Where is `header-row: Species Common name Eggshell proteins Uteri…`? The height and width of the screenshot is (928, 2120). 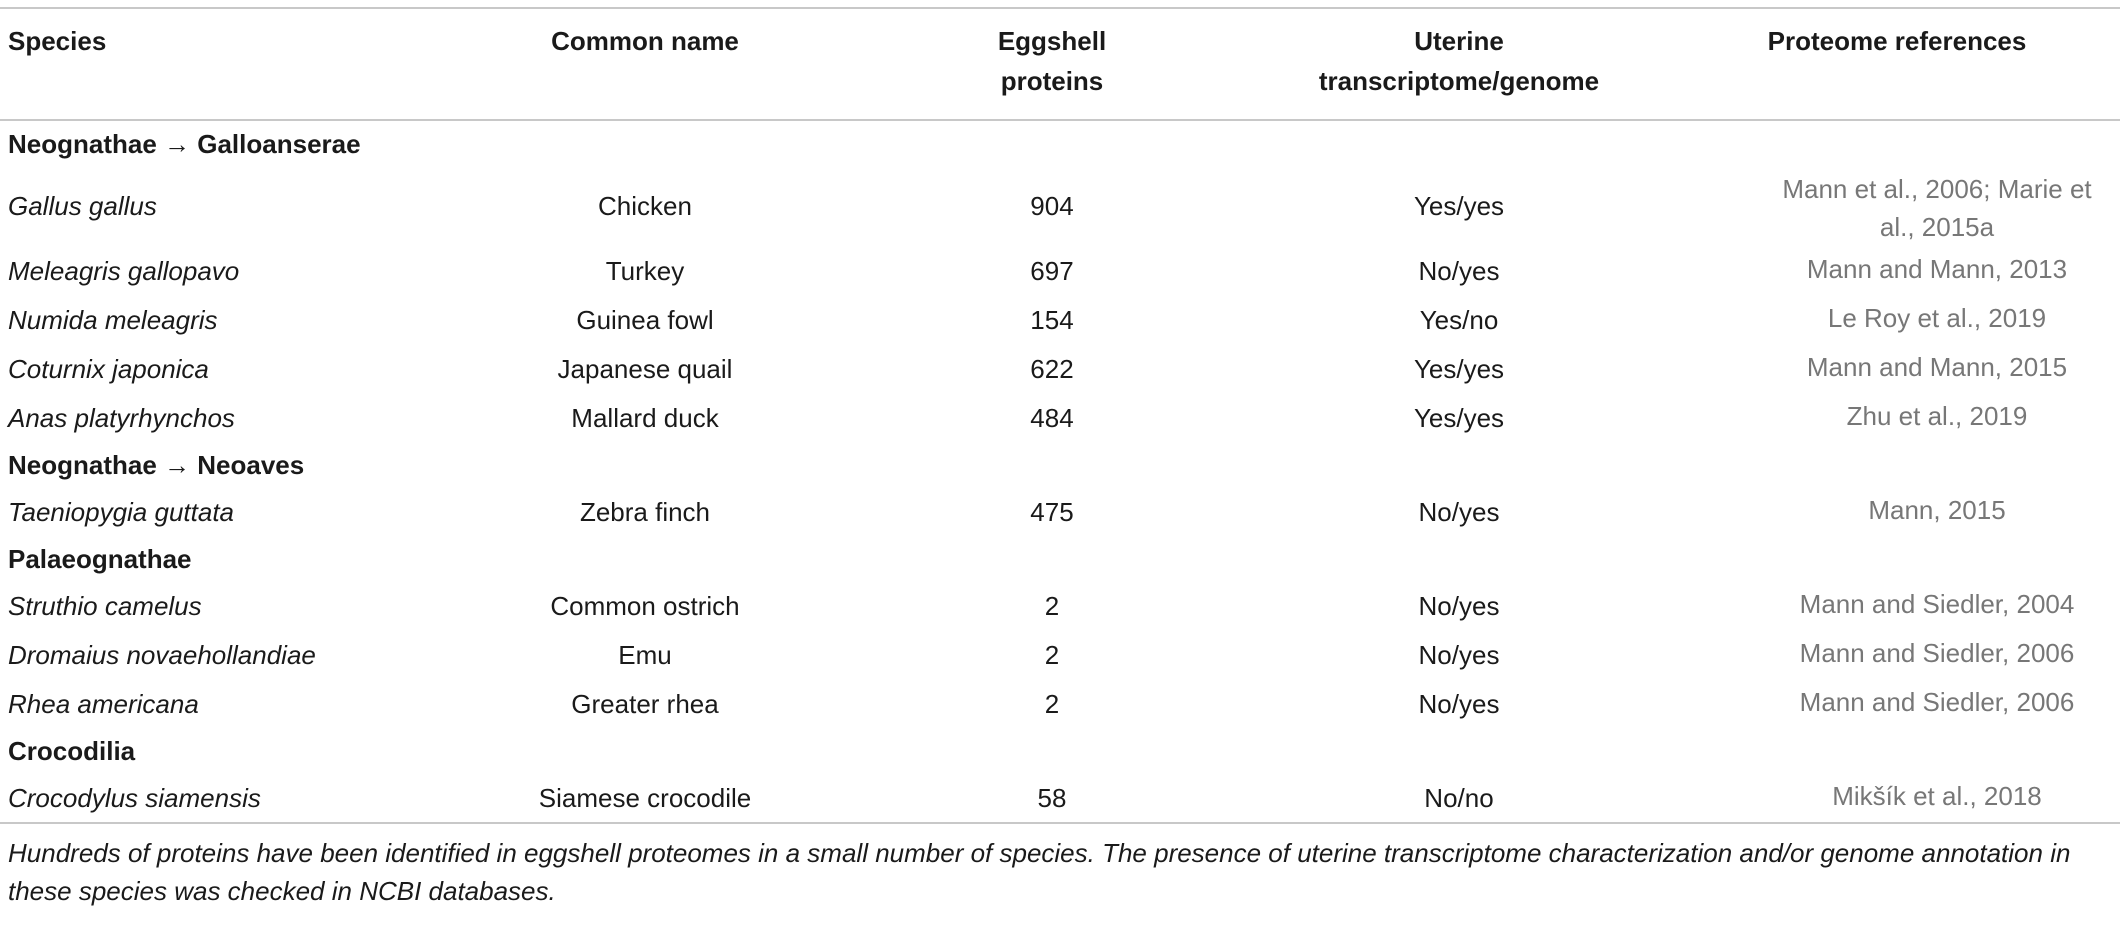
header-row: Species Common name Eggshell proteins Uteri… is located at coordinates (1060, 64).